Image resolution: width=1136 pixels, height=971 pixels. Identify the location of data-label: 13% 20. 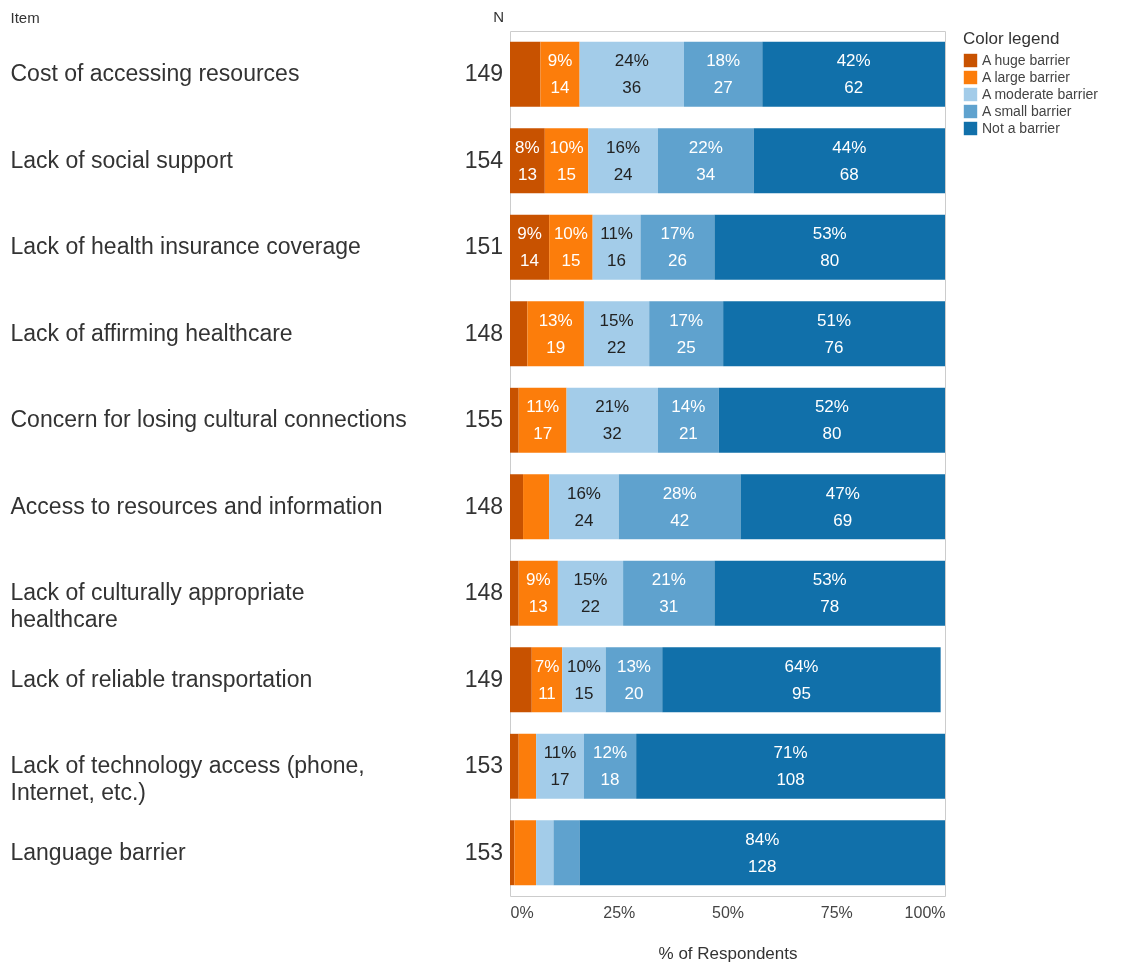
(633, 679).